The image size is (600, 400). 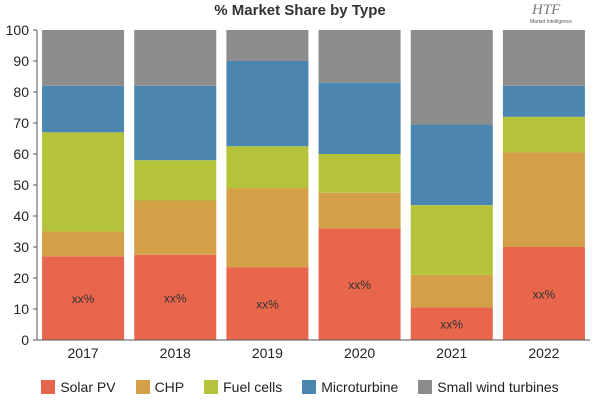 I want to click on legend-item-fuel-cells: Fuel cells, so click(x=243, y=387).